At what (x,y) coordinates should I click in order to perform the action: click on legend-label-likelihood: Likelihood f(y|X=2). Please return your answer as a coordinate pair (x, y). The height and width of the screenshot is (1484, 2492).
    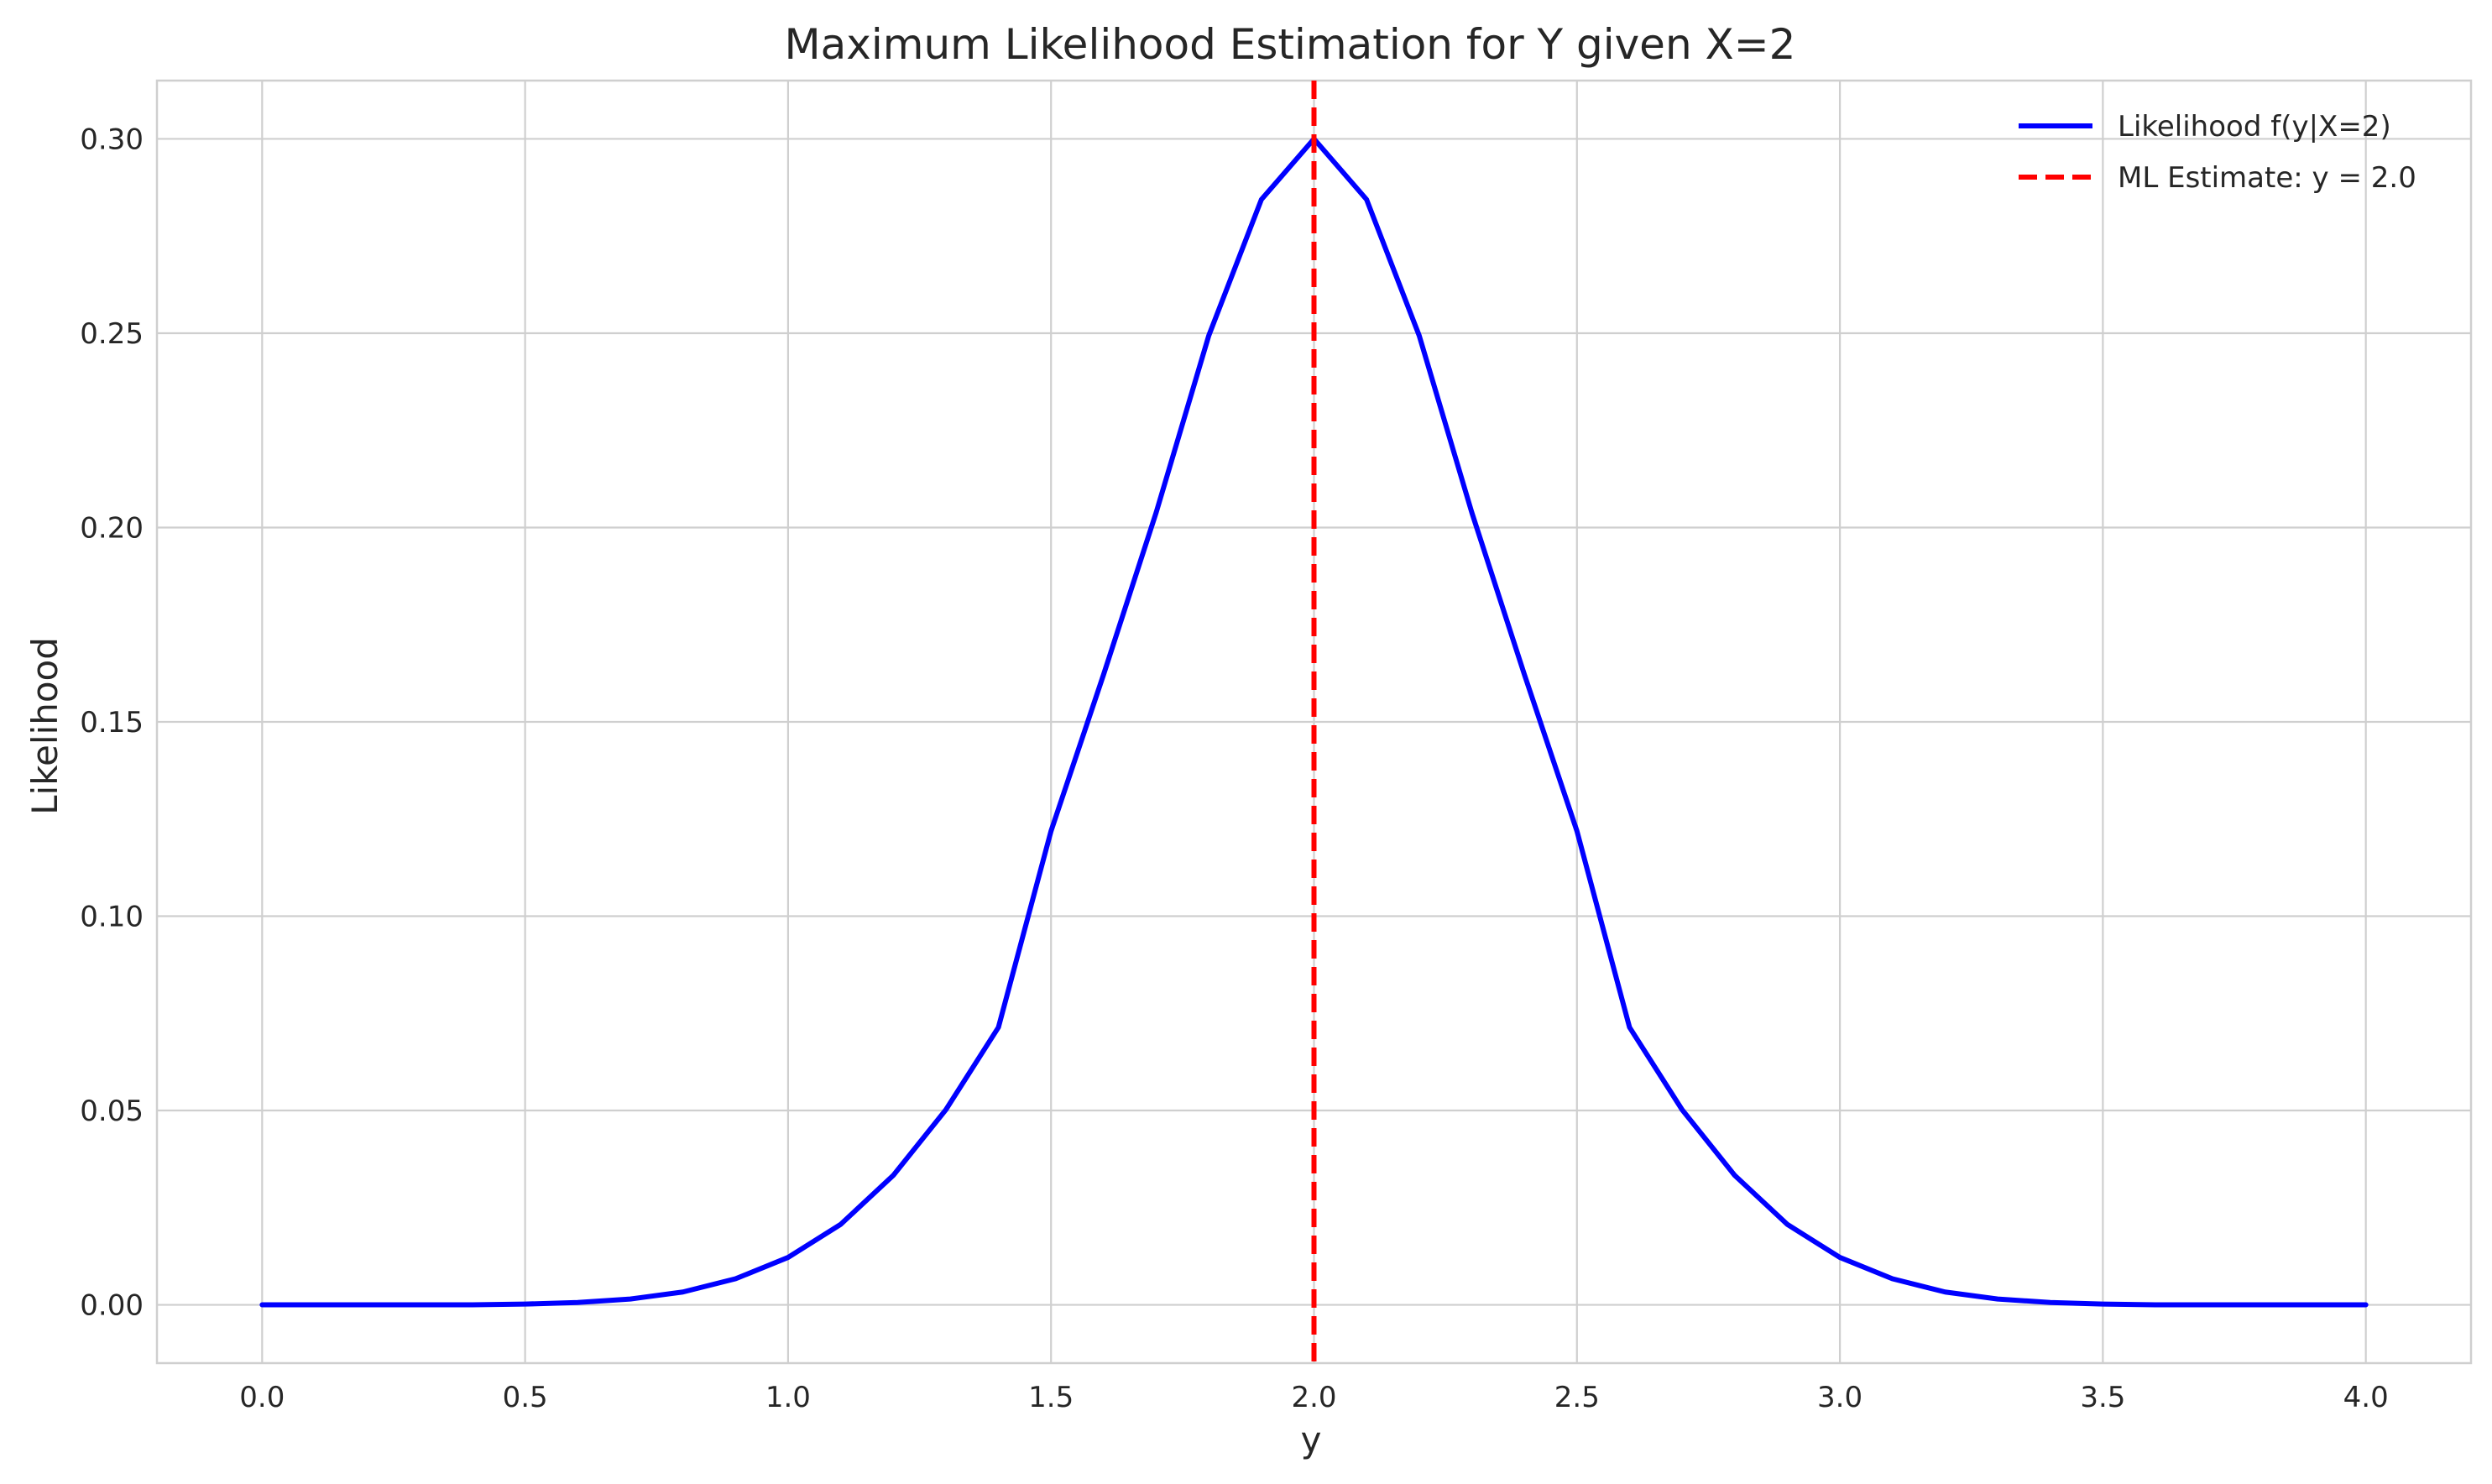
    Looking at the image, I should click on (2254, 127).